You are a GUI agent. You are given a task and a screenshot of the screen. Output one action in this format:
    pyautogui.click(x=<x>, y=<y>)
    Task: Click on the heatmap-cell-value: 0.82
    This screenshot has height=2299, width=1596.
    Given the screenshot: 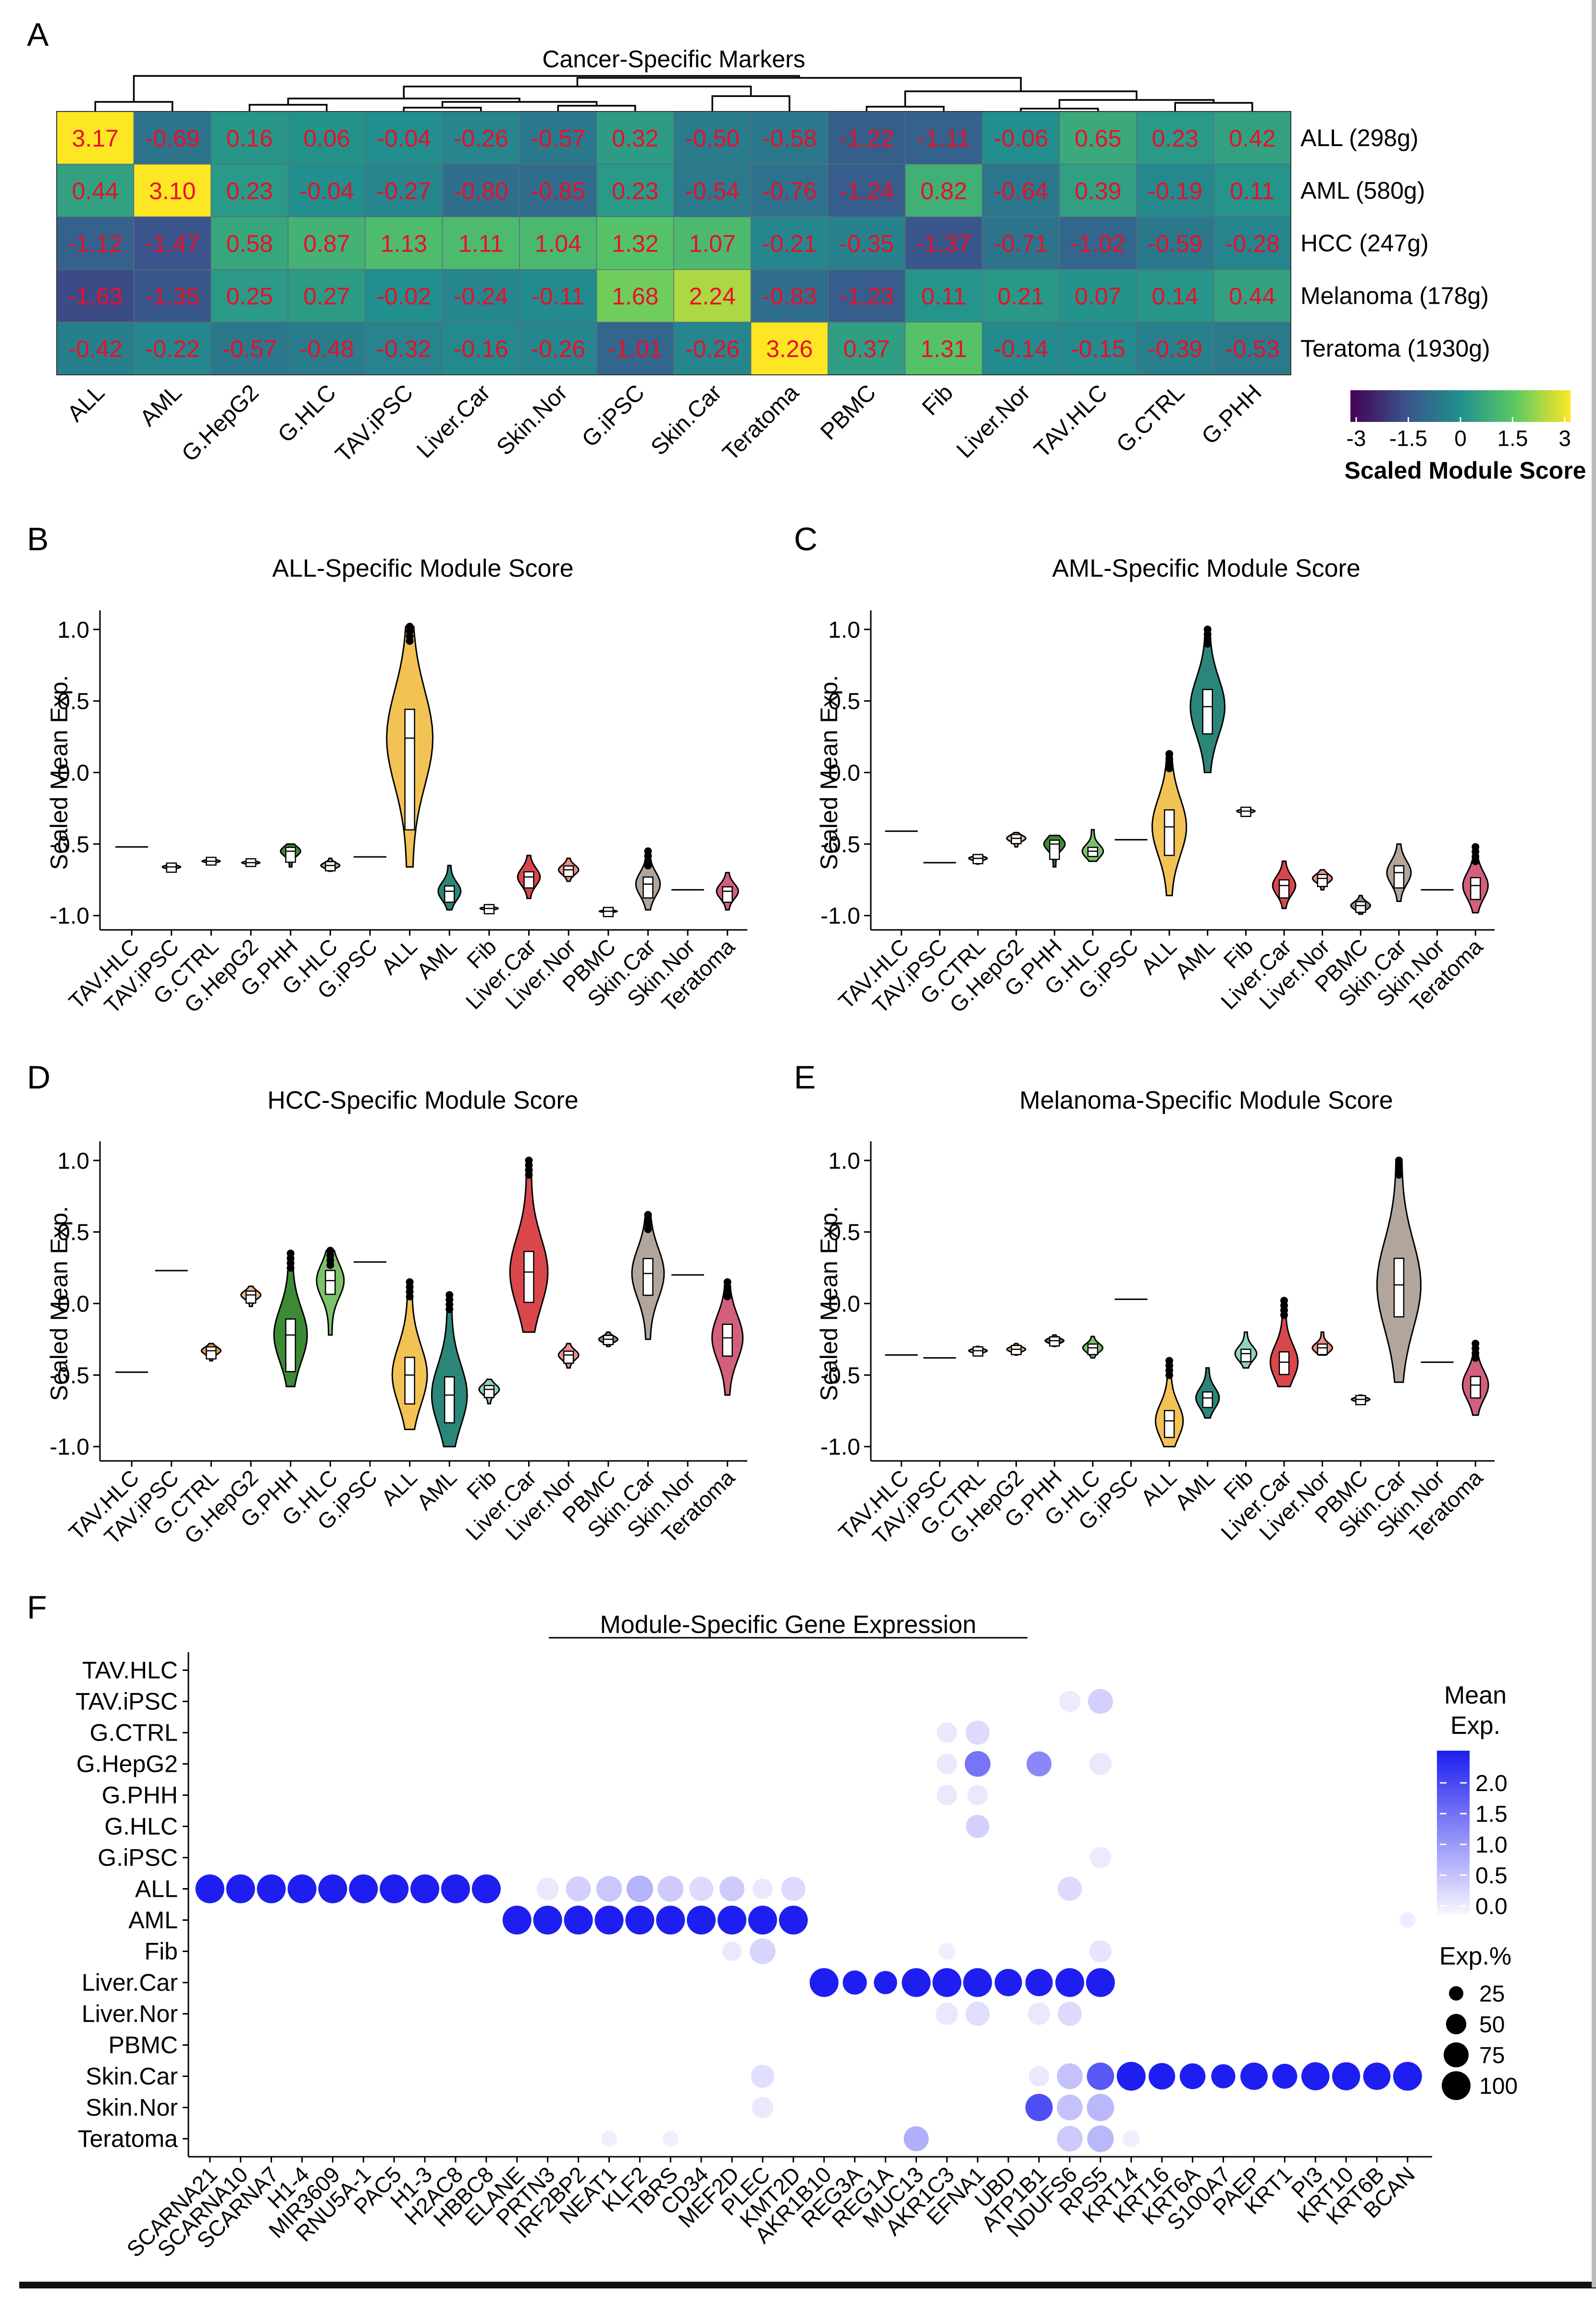 What is the action you would take?
    pyautogui.click(x=944, y=190)
    